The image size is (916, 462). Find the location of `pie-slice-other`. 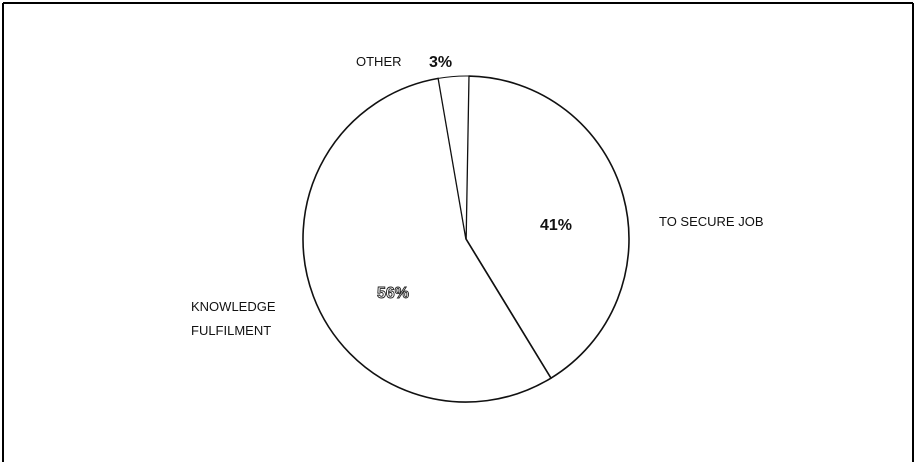

pie-slice-other is located at coordinates (453, 157).